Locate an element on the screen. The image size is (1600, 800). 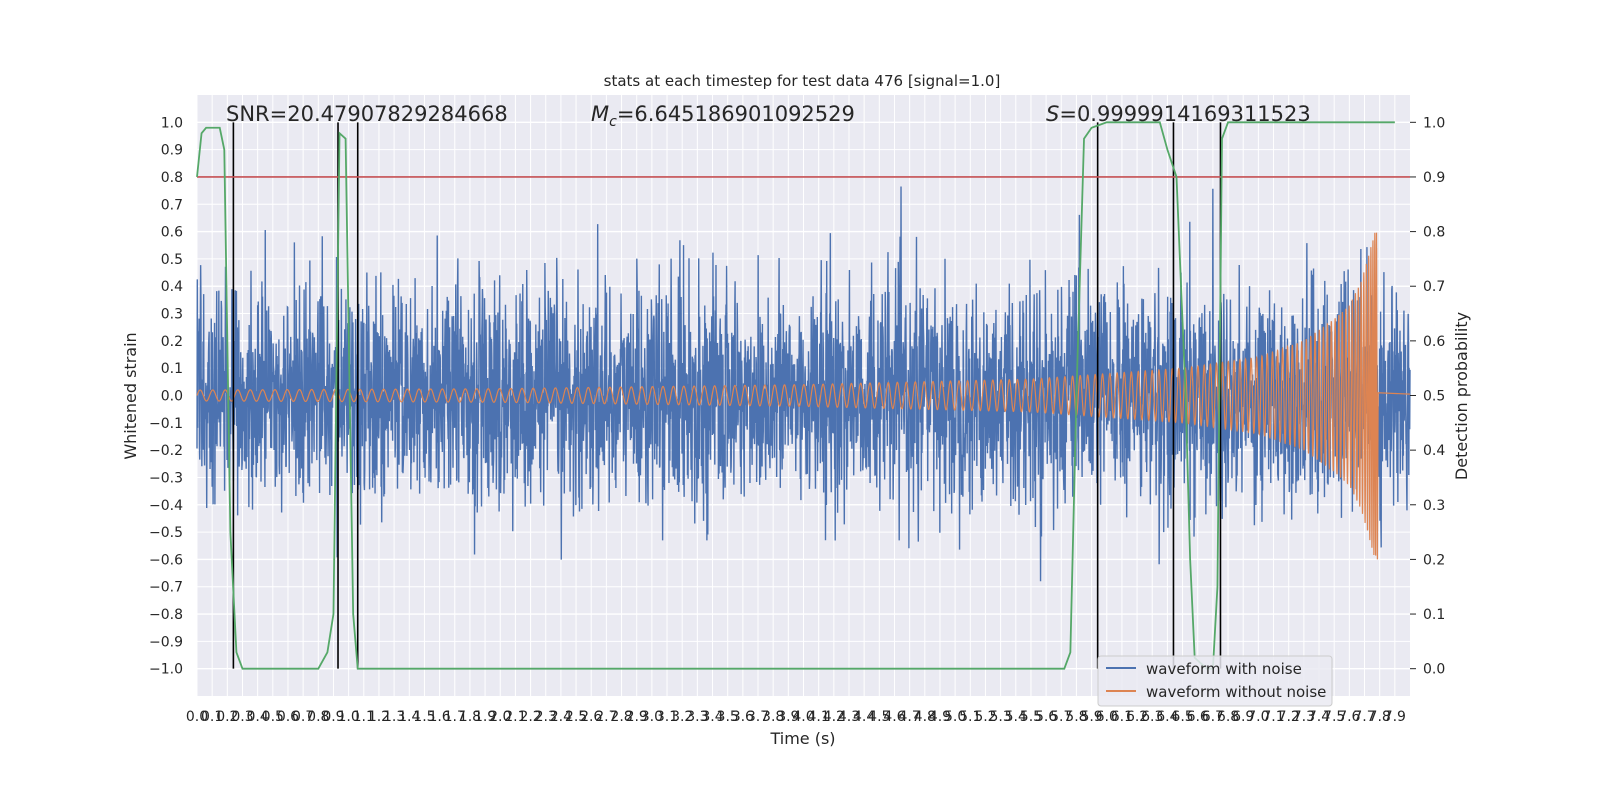
x-tick-label: 4.3 is located at coordinates (849, 717).